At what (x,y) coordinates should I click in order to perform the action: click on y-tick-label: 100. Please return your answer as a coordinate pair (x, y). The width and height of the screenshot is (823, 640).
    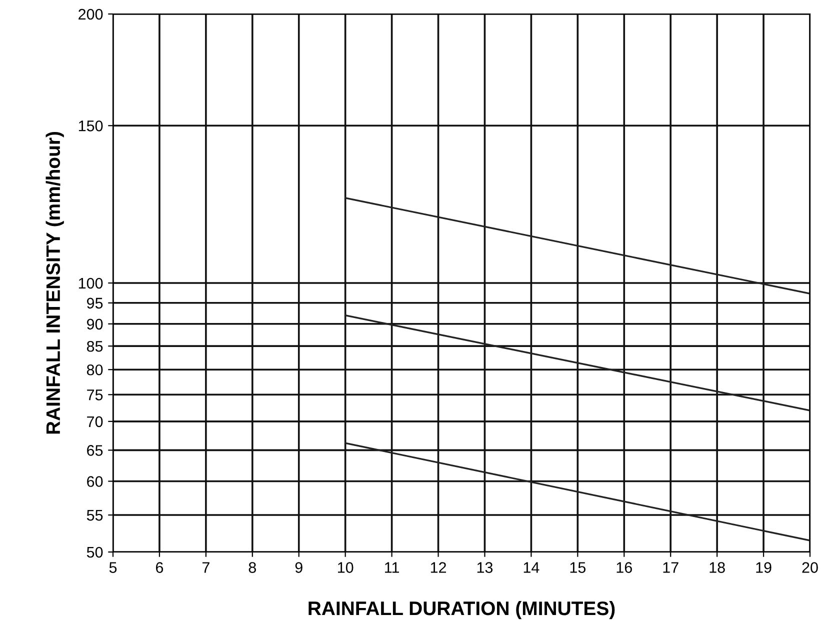
    Looking at the image, I should click on (90, 283).